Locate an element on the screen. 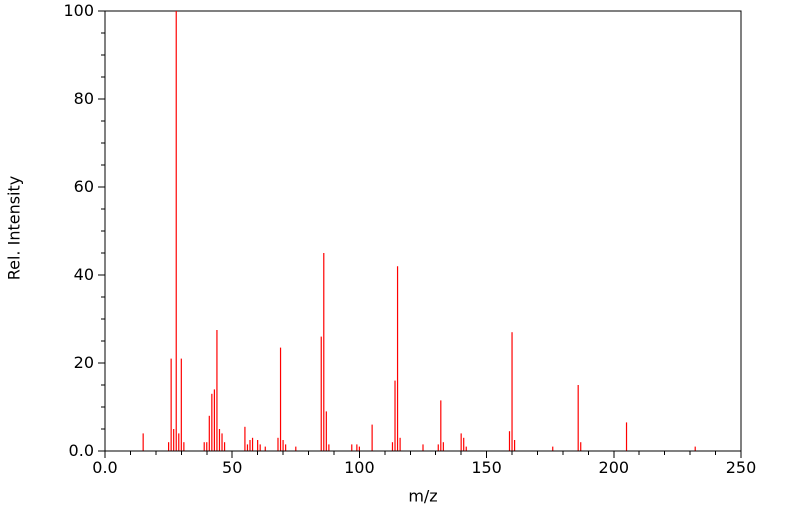 Image resolution: width=799 pixels, height=516 pixels. y-axis-tick-label: 40 is located at coordinates (84, 274).